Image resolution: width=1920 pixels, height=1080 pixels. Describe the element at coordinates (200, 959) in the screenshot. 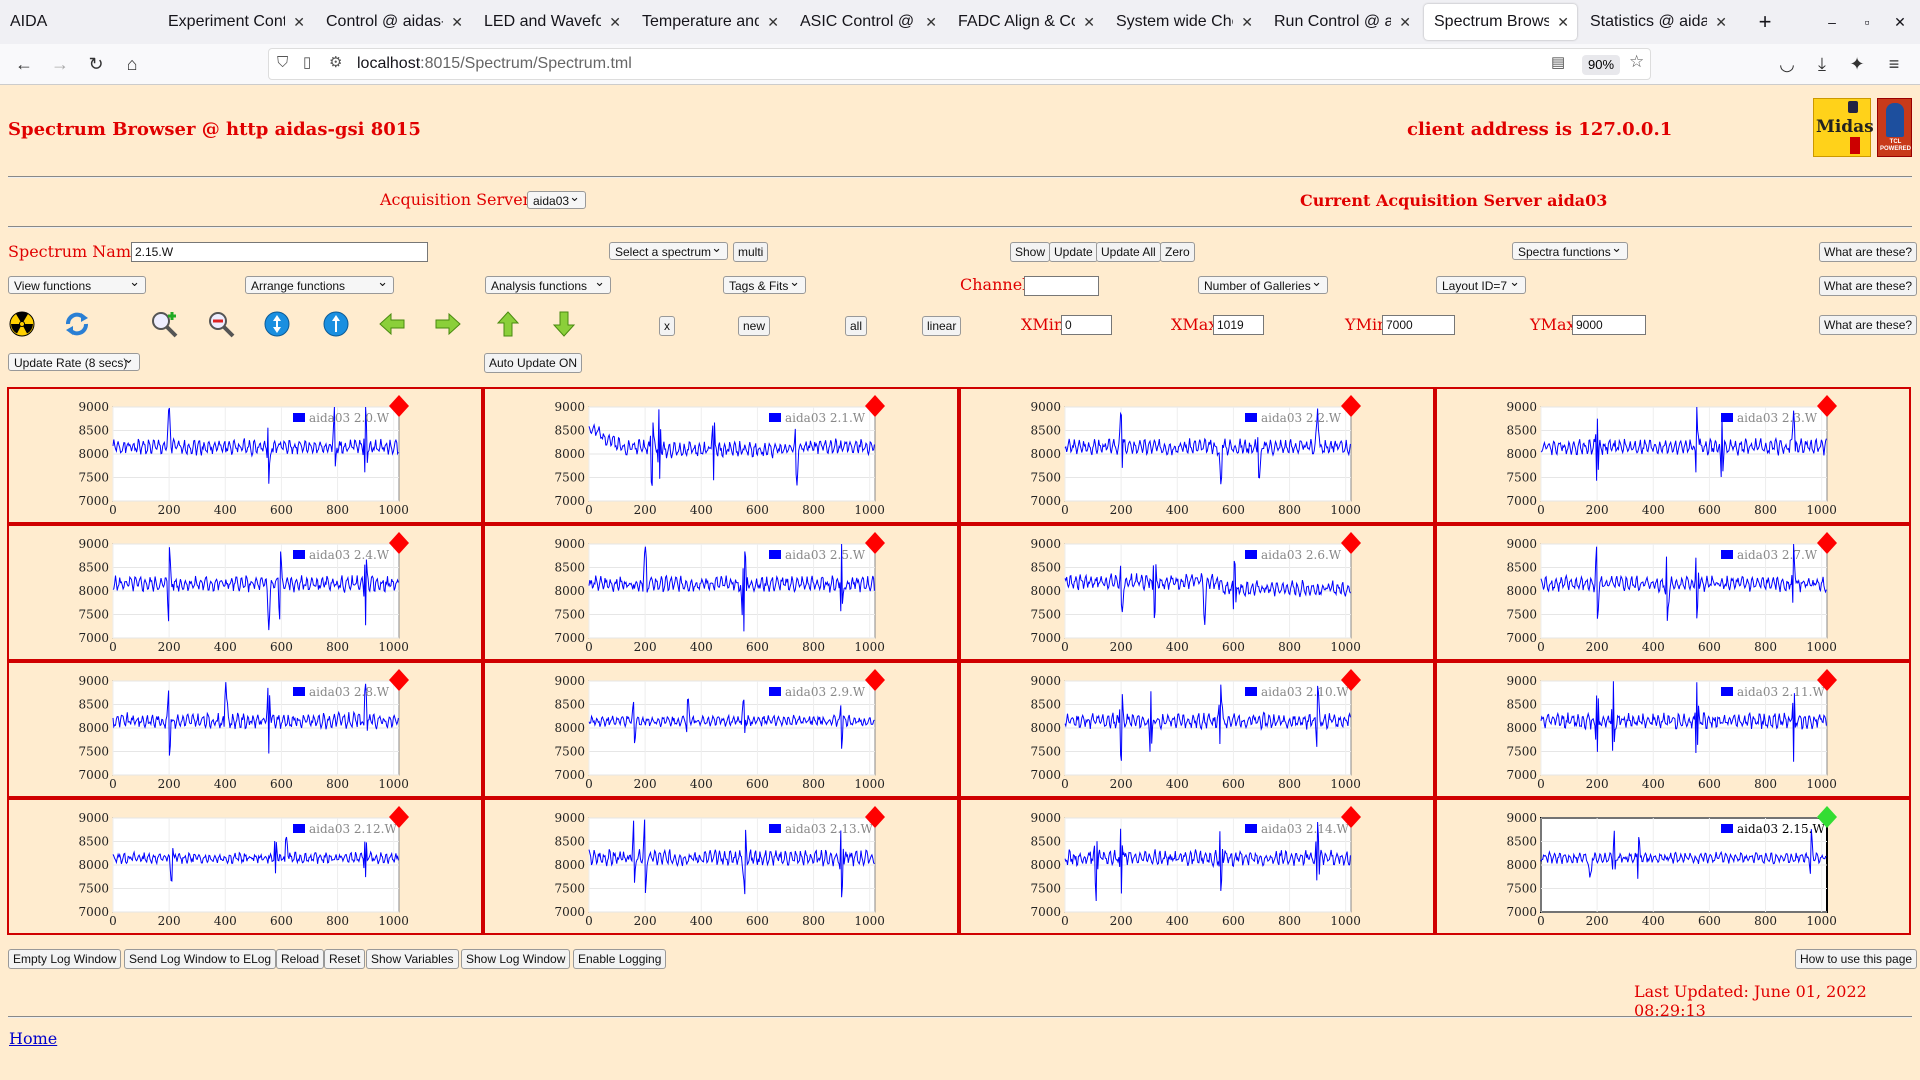

I see `send-log-to-elog-button: Send Log Window to ELog` at that location.